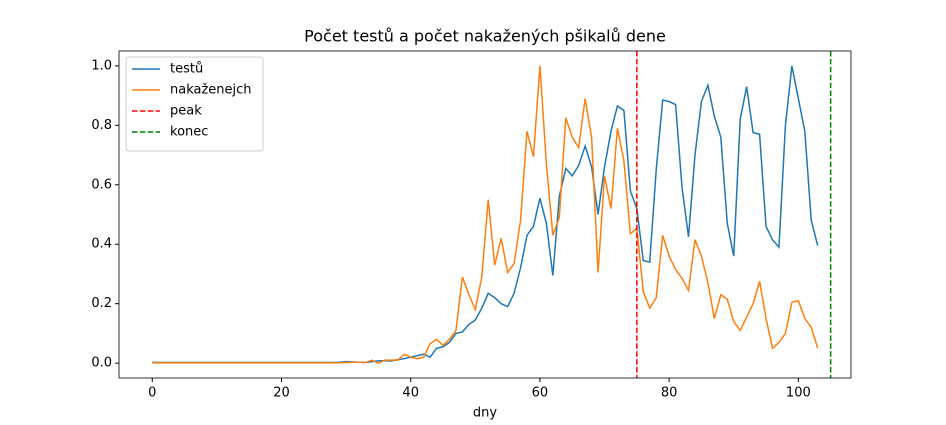 The image size is (946, 425). I want to click on legend-box, so click(194, 104).